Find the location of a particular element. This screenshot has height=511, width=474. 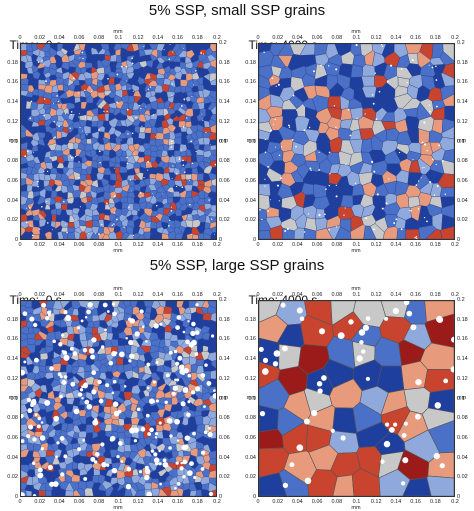

y-tick-left-p2: 0.18 is located at coordinates (250, 62).